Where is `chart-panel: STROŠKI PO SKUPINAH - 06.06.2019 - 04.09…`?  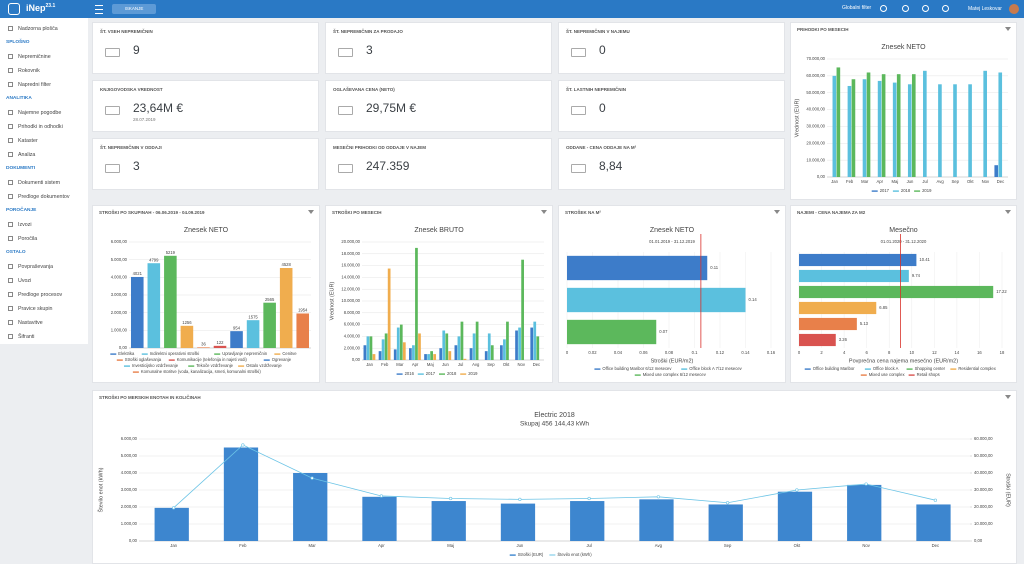
chart-panel: STROŠKI PO SKUPINAH - 06.06.2019 - 04.09… is located at coordinates (206, 294).